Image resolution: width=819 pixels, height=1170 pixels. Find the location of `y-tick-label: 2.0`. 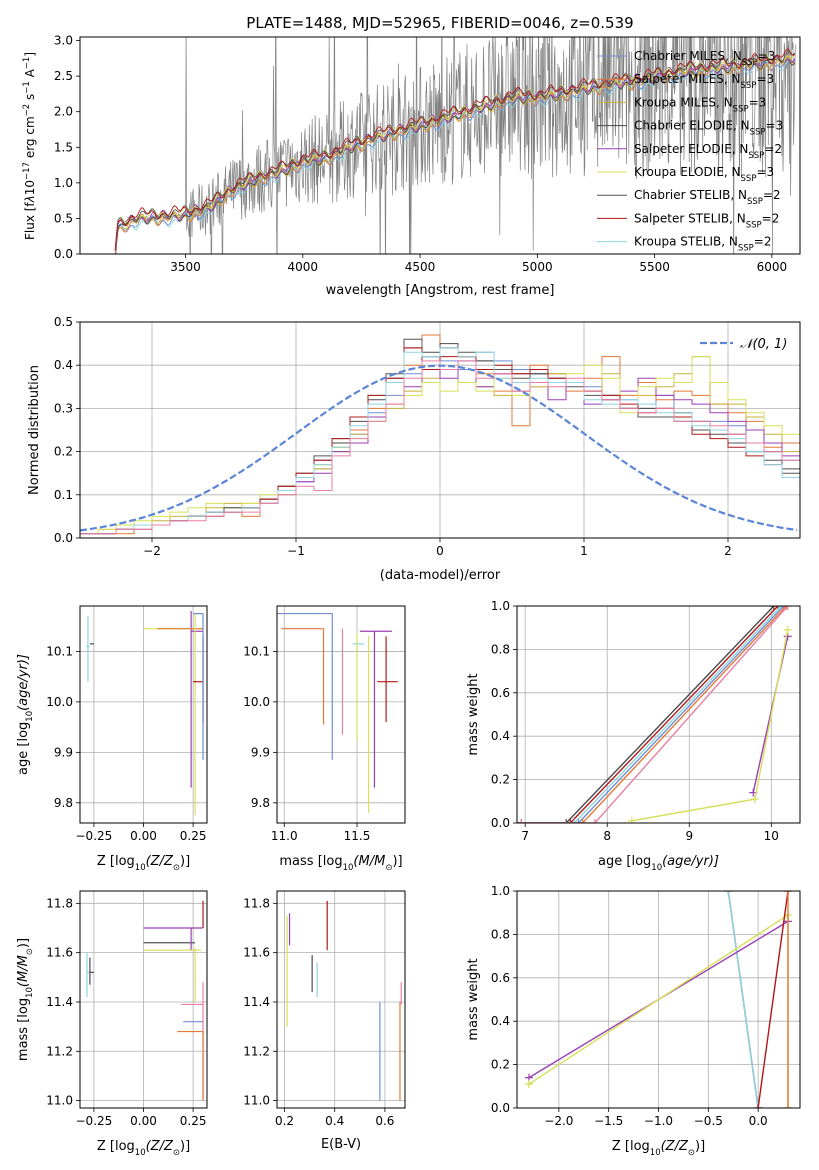

y-tick-label: 2.0 is located at coordinates (63, 112).